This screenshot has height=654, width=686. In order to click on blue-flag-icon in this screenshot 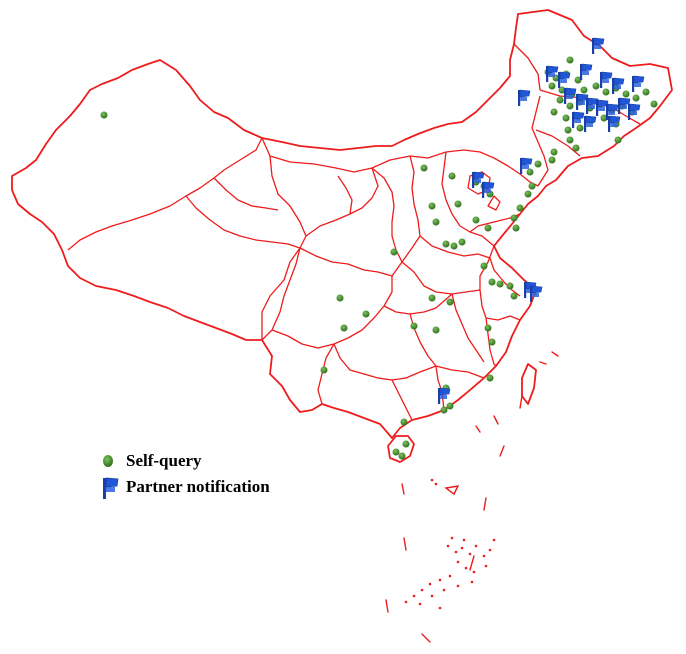, I will do `click(111, 487)`.